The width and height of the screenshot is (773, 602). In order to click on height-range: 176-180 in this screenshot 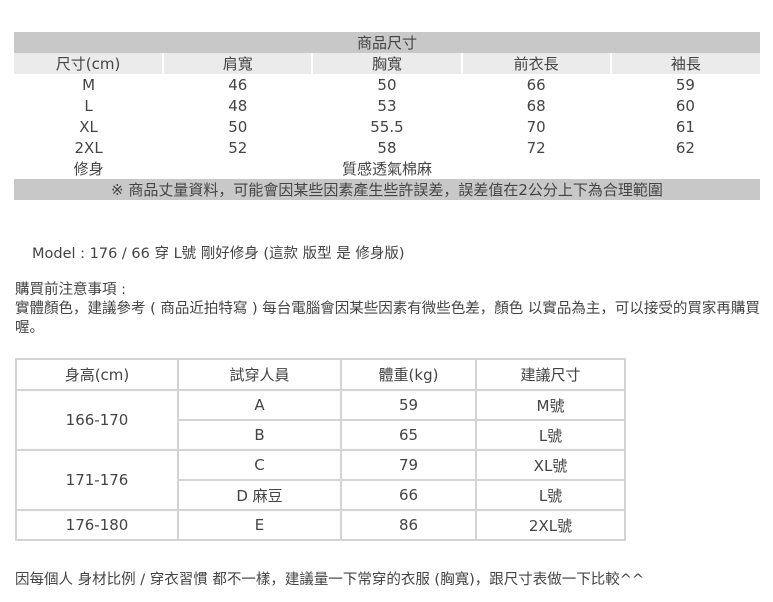, I will do `click(97, 525)`.